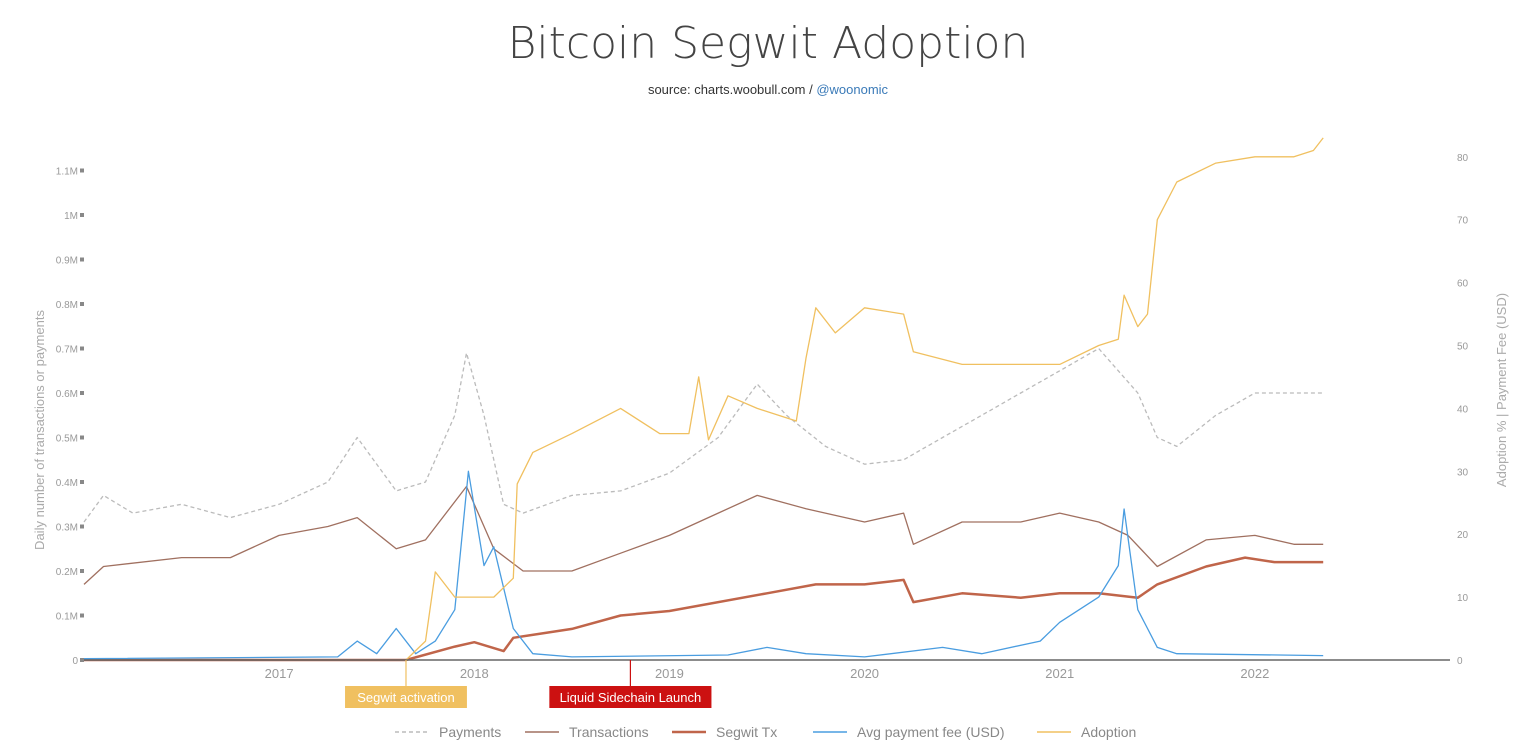  I want to click on y-tick-right: 20, so click(1463, 535).